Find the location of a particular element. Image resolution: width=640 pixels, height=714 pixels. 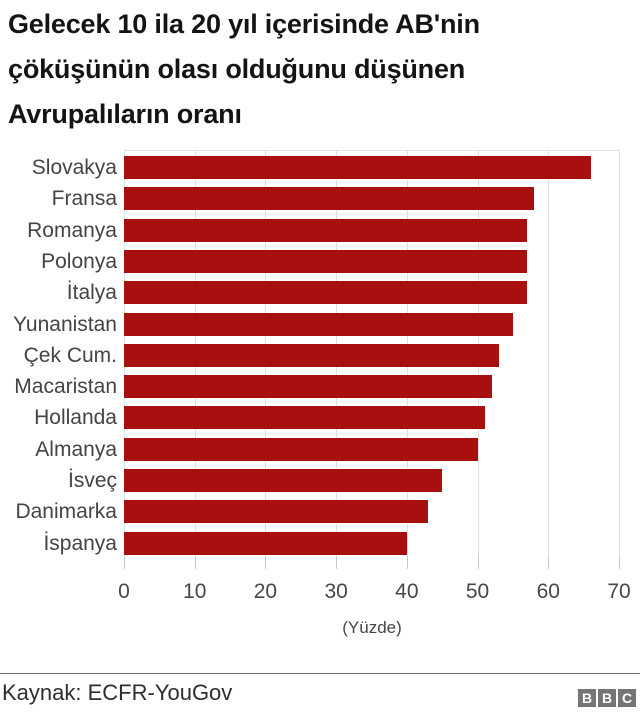

chart-title-line-2: çöküşünün olası olduğunu düşünen is located at coordinates (237, 69).